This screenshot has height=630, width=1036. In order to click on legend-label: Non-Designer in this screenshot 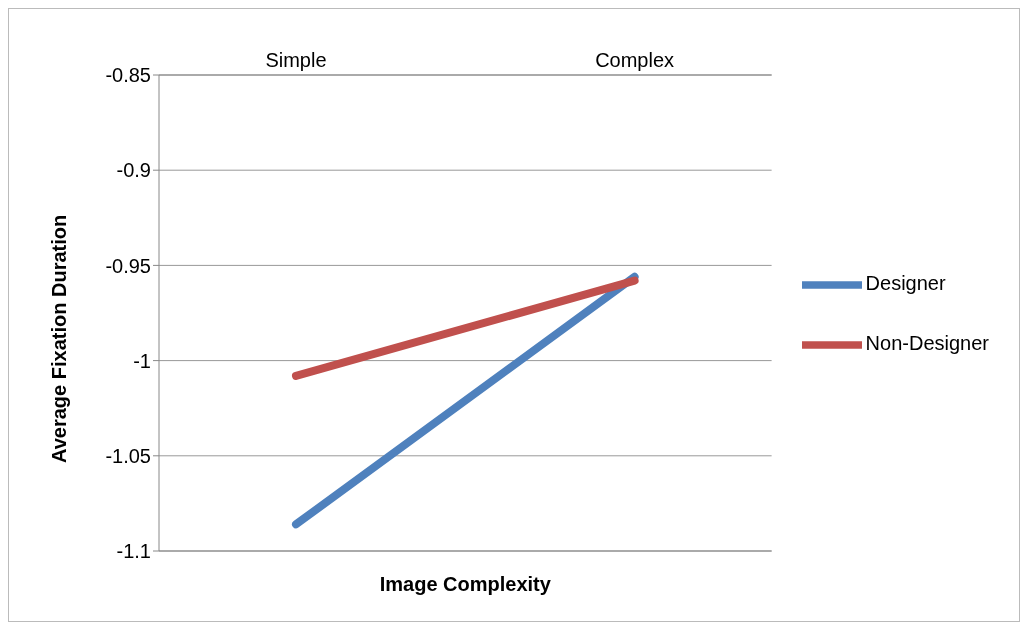, I will do `click(927, 343)`.